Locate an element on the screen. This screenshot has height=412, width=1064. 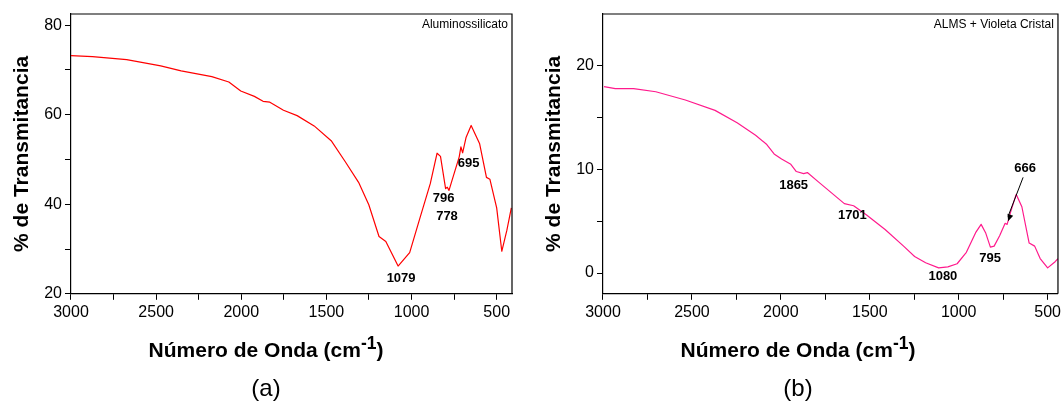
text: (b) is located at coordinates (798, 388).